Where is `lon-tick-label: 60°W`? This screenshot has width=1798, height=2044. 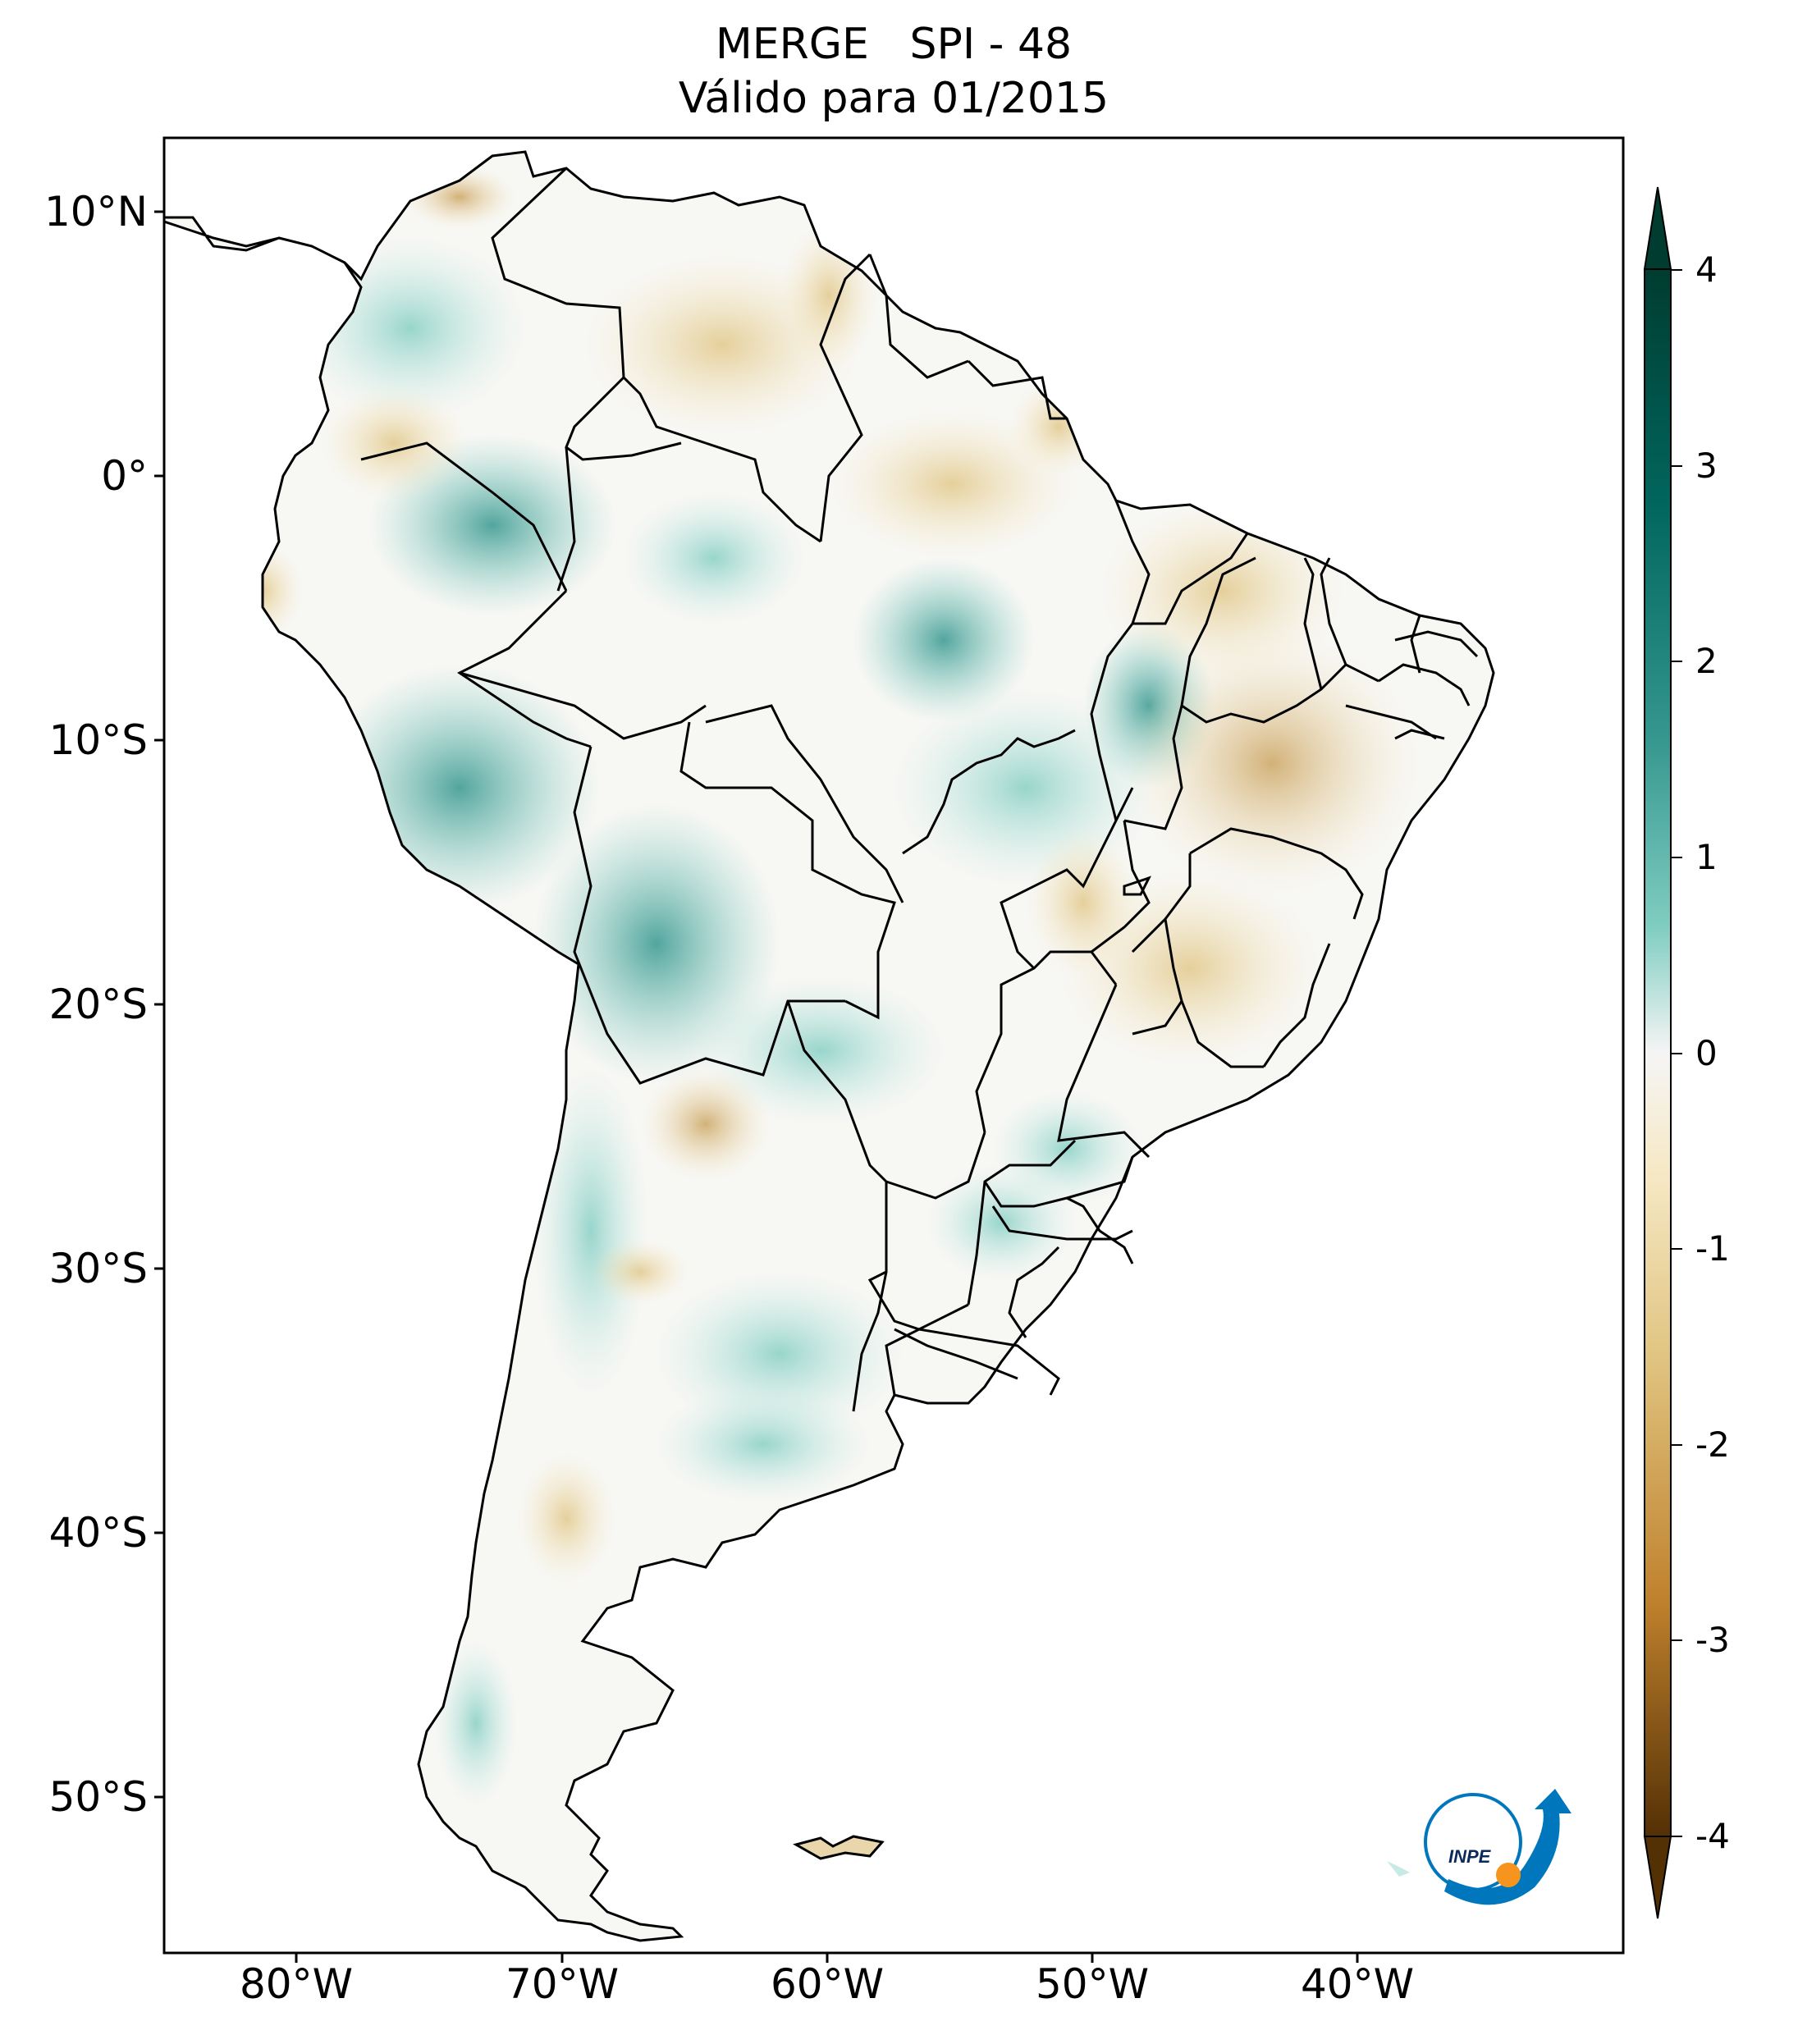
lon-tick-label: 60°W is located at coordinates (827, 1984).